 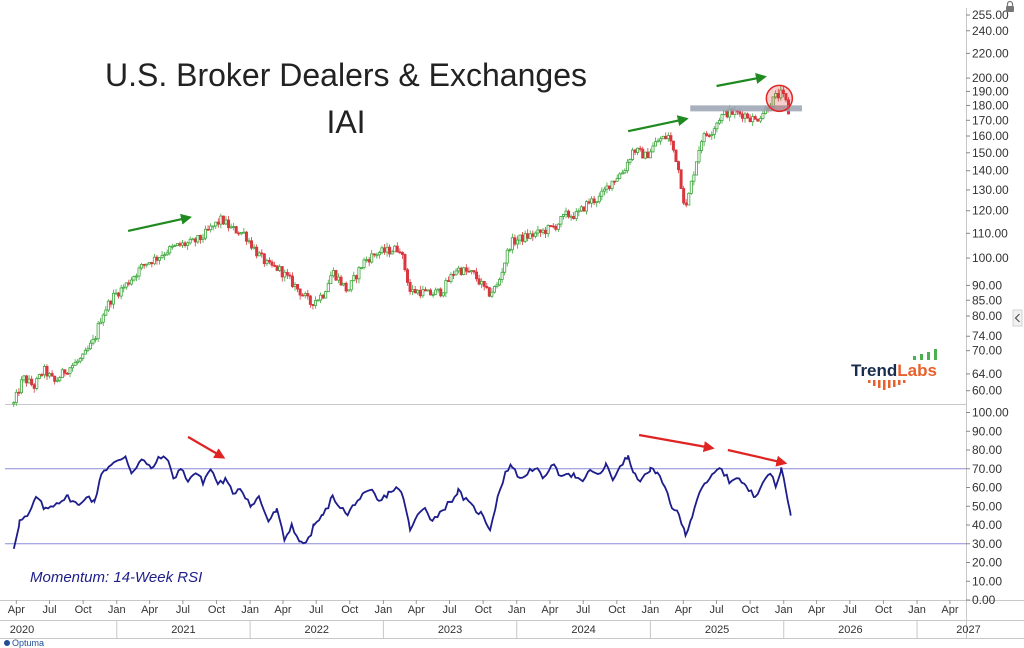 What do you see at coordinates (987, 374) in the screenshot?
I see `price-tick-label: 64.00` at bounding box center [987, 374].